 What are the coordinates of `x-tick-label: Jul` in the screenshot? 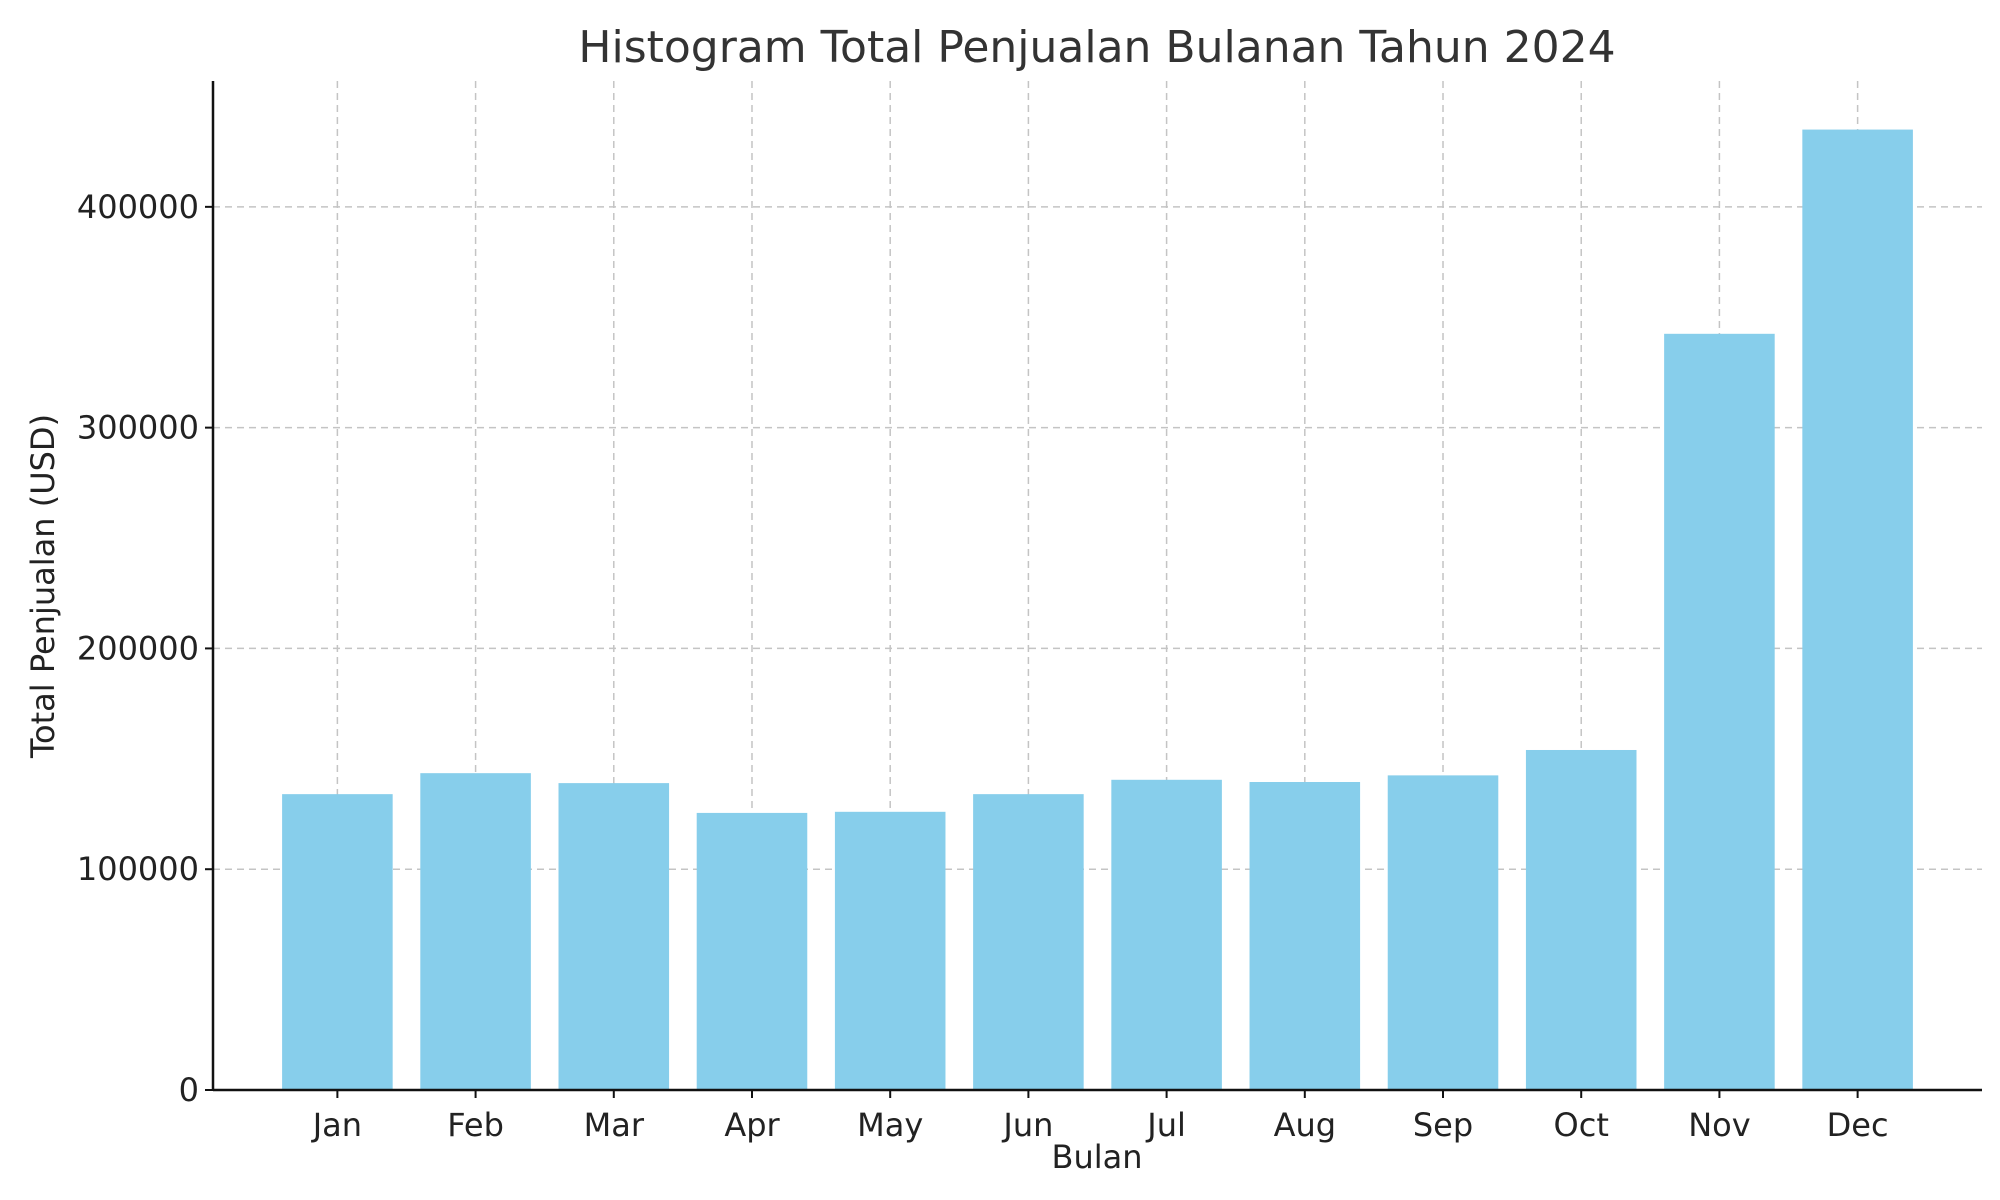 It's located at (1165, 1125).